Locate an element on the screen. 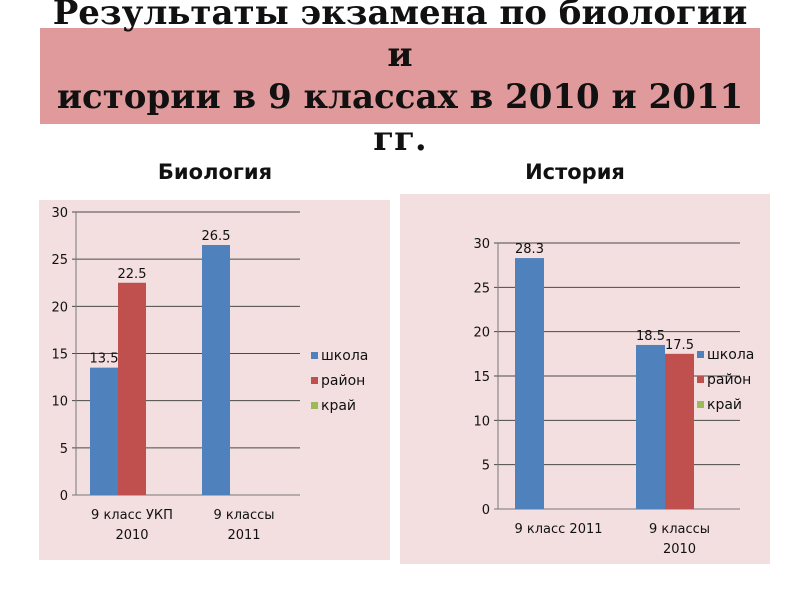 This screenshot has width=800, height=600. x-category-label: 9 класс 2011 is located at coordinates (558, 529).